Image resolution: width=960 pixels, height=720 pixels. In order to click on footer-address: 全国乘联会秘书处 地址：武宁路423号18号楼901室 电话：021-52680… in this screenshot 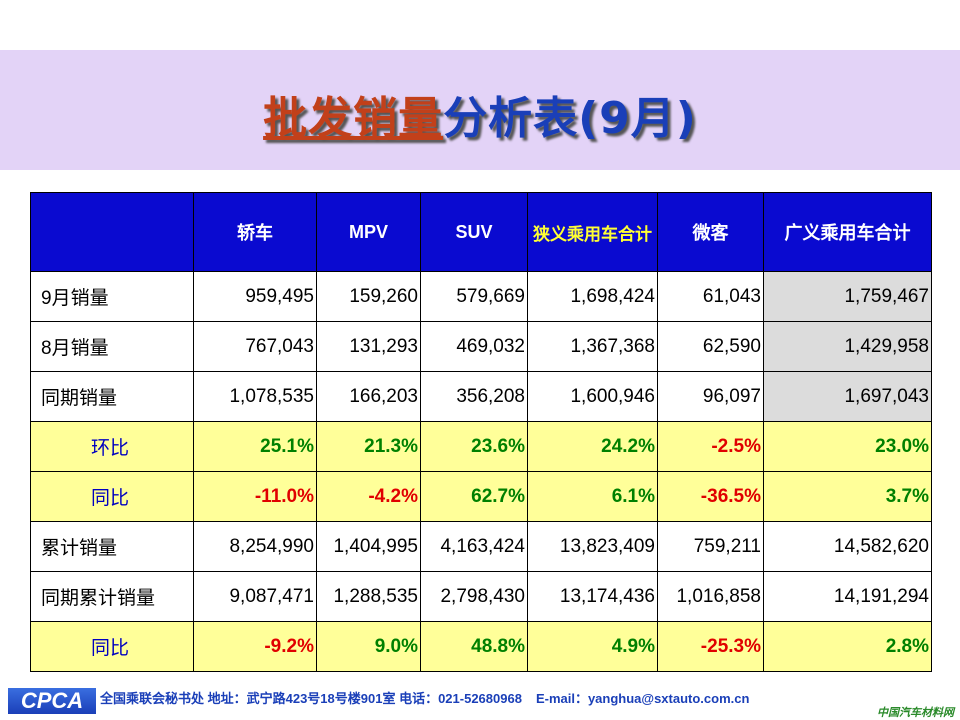, I will do `click(311, 698)`.